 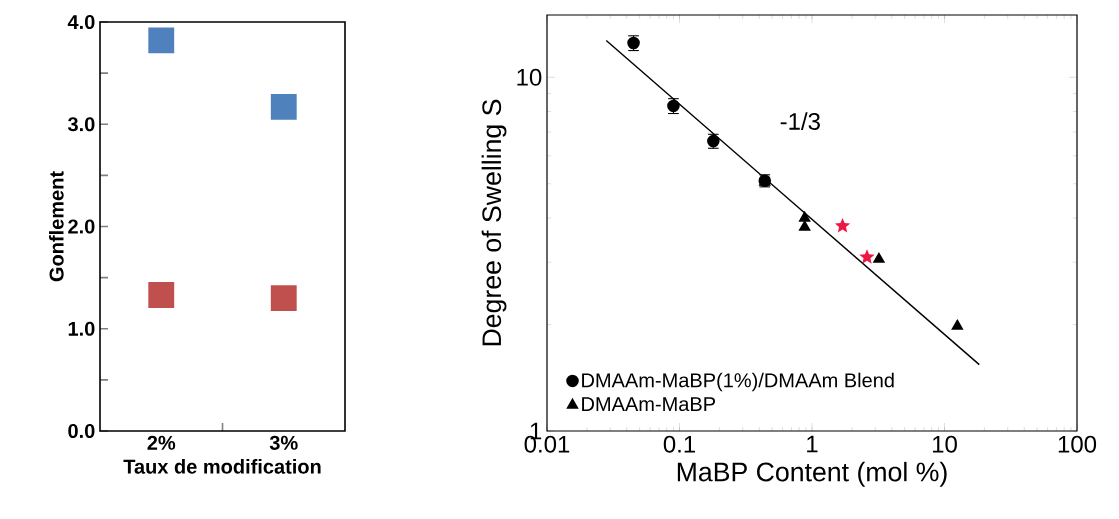 What do you see at coordinates (161, 442) in the screenshot?
I see `x-tick-label: 2%` at bounding box center [161, 442].